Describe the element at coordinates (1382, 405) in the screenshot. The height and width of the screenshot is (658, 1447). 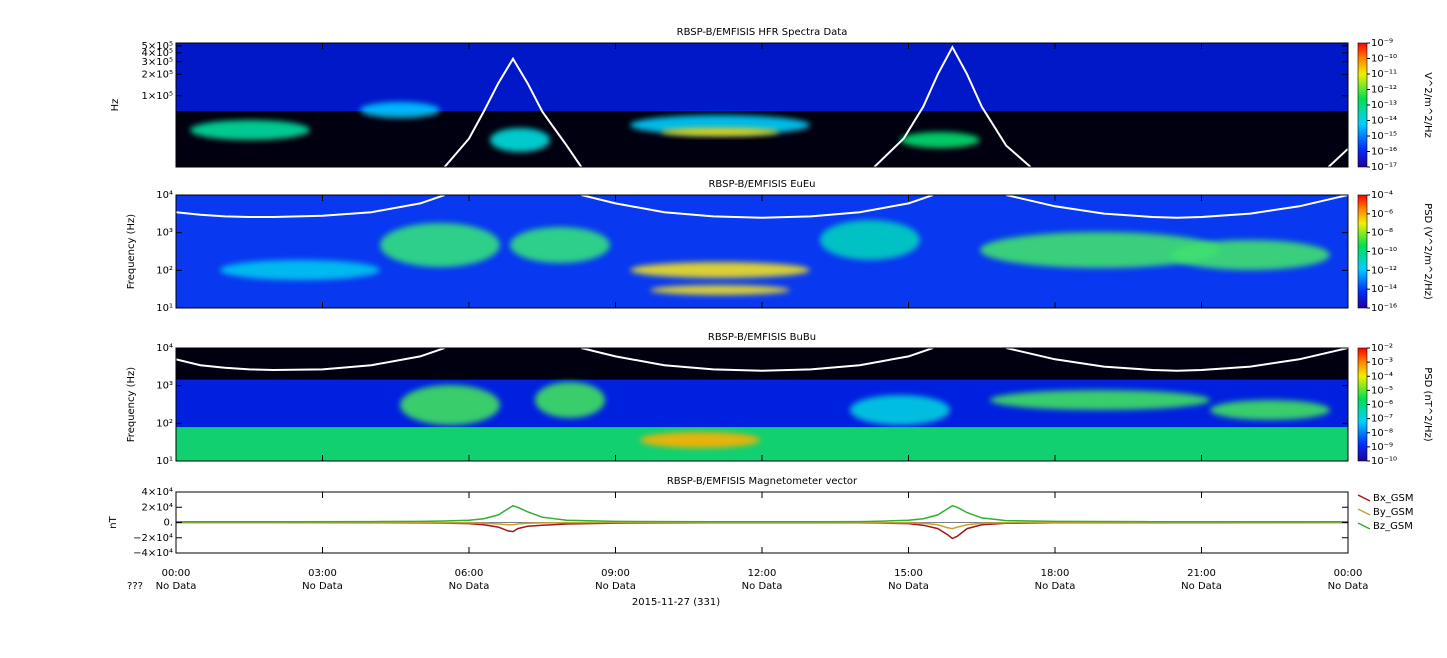
I see `colorbar-tick-label: 10⁻⁶` at that location.